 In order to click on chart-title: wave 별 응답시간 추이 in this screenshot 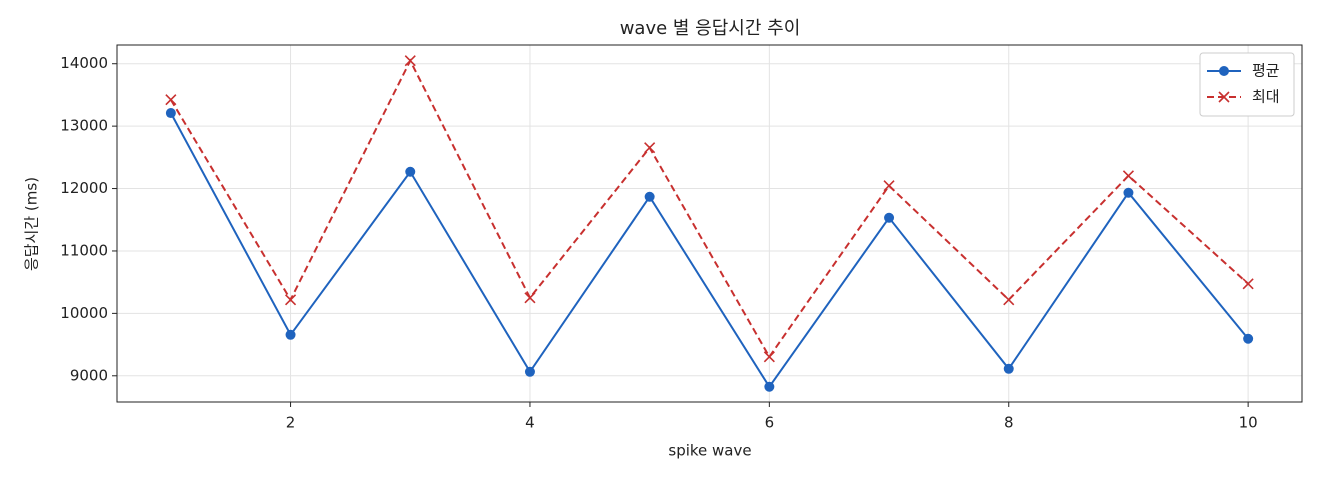, I will do `click(710, 28)`.